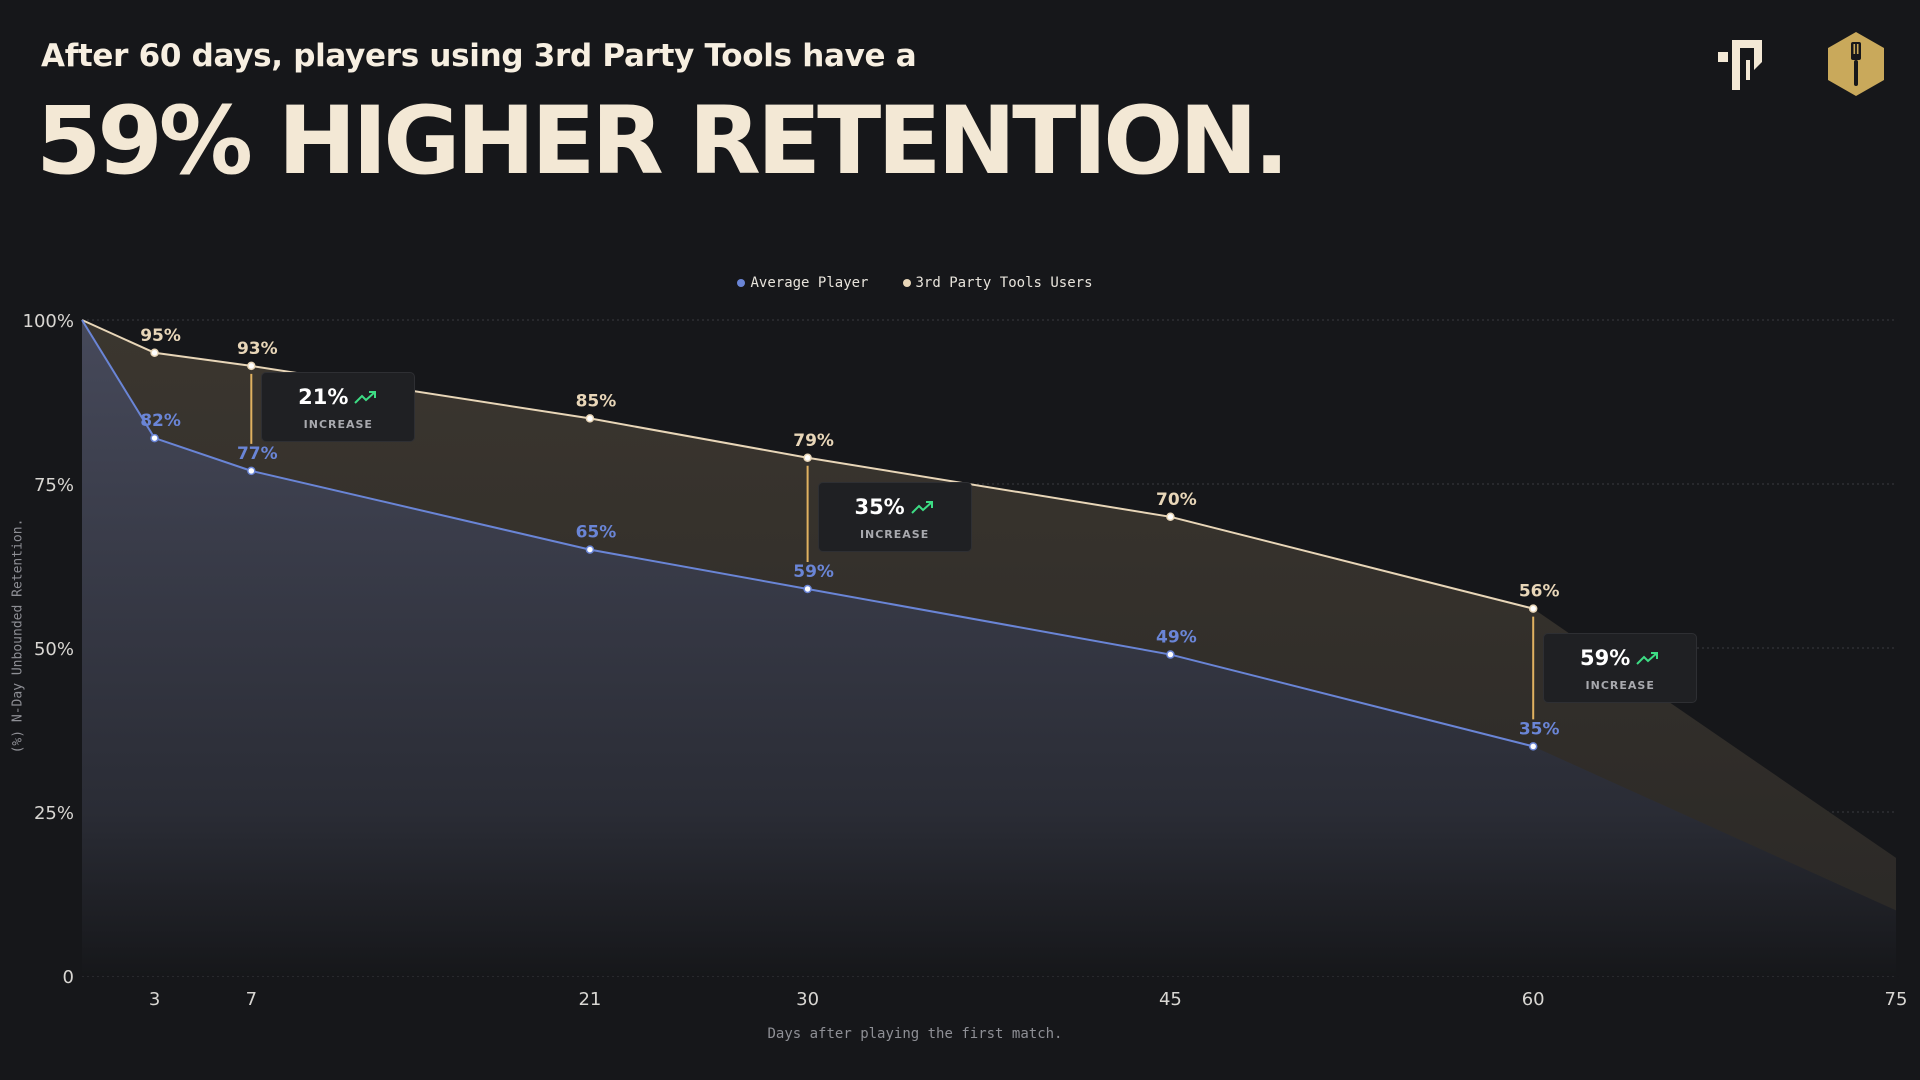 The width and height of the screenshot is (1920, 1080). I want to click on x-axis-title: Days after playing the first match., so click(915, 1034).